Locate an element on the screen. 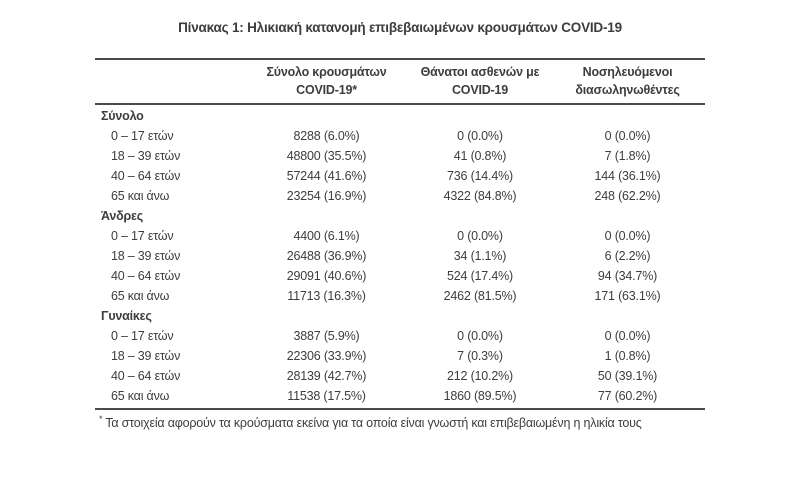  header-deaths-line1: Θάνατοι ασθενών με is located at coordinates (480, 72).